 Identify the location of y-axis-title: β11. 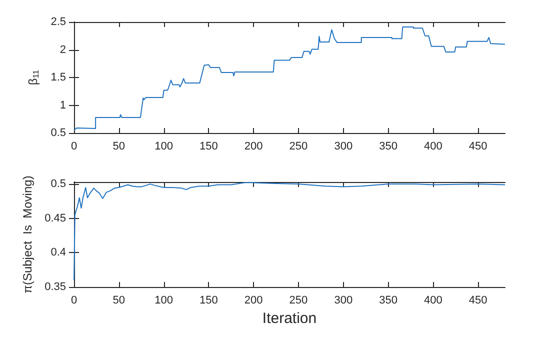
(33, 77).